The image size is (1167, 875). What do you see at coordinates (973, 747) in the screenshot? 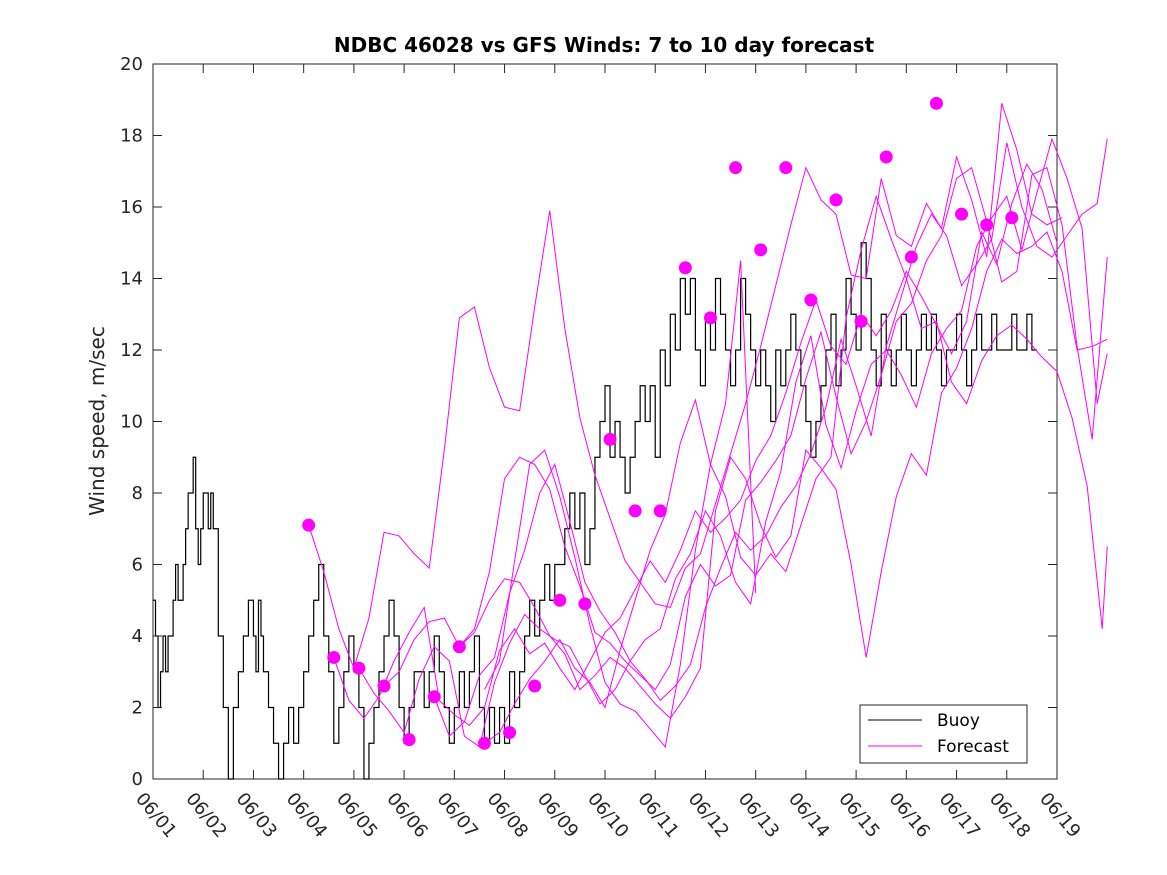
I see `legend-forecast-label: Forecast` at bounding box center [973, 747].